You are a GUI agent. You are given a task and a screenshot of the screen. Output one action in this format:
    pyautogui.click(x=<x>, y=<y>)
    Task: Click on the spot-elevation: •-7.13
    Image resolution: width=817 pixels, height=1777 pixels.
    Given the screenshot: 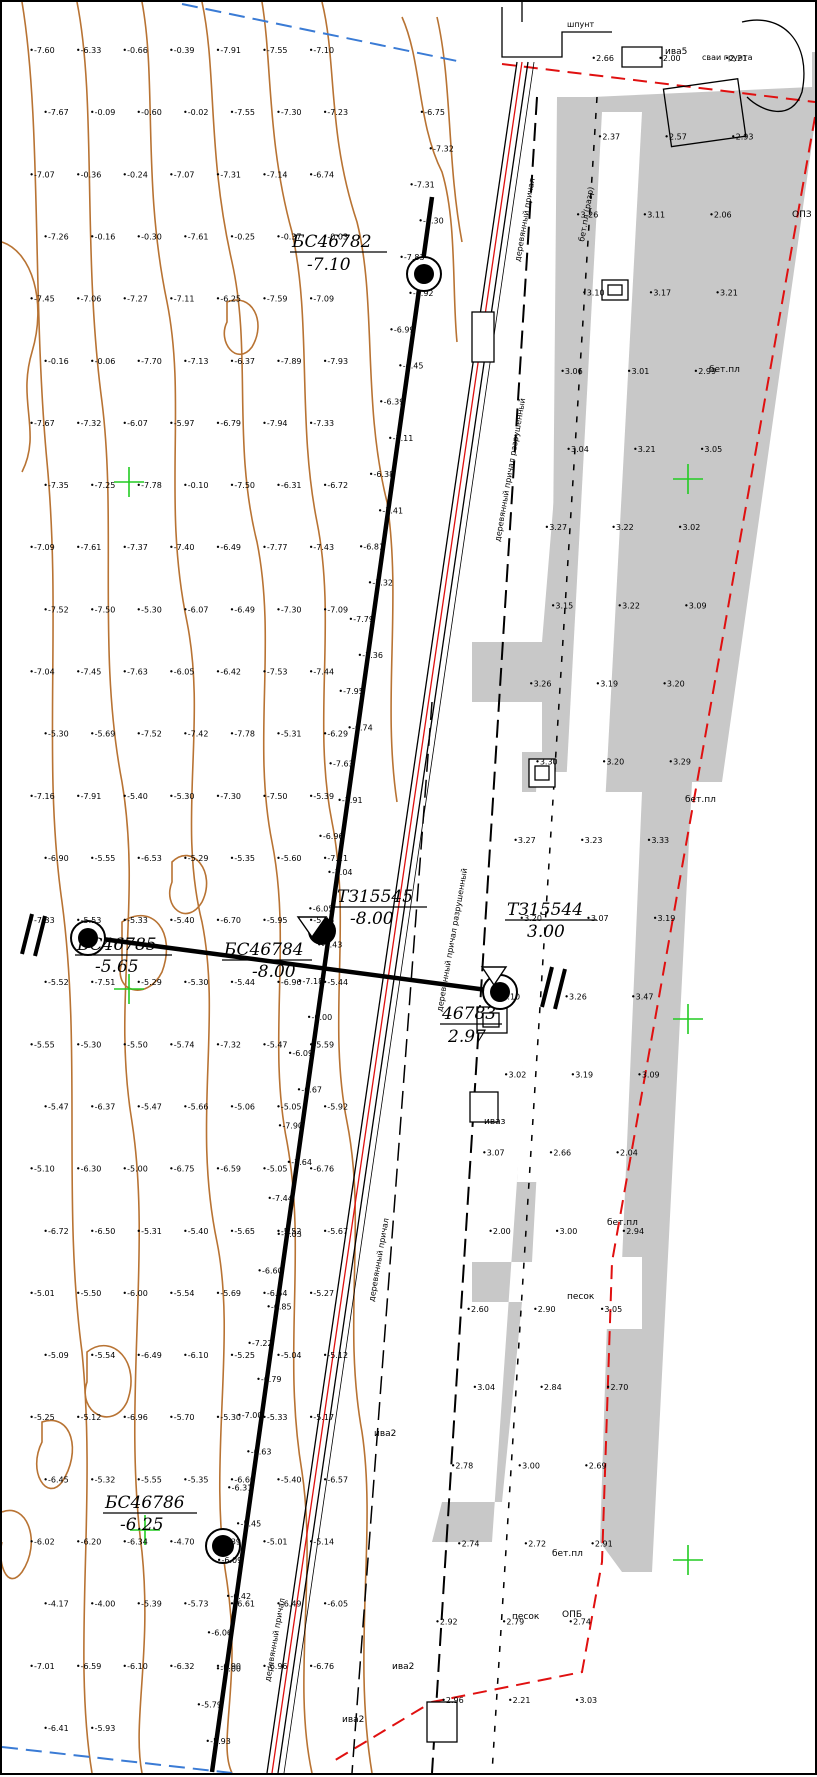 What is the action you would take?
    pyautogui.click(x=195, y=361)
    